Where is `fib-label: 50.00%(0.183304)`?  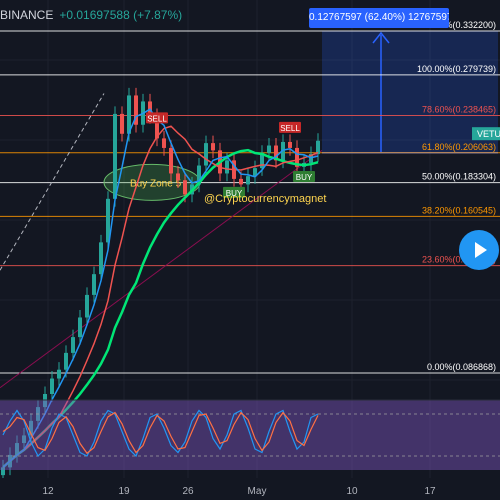 fib-label: 50.00%(0.183304) is located at coordinates (459, 177).